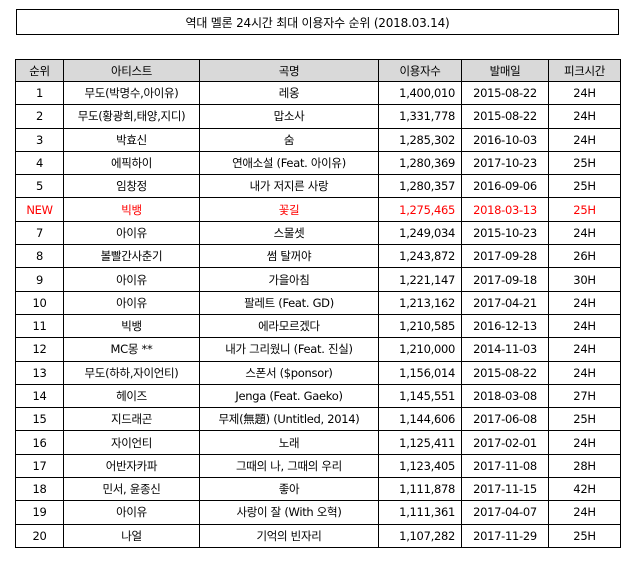  Describe the element at coordinates (39, 349) in the screenshot. I see `rank-cell: 12` at that location.